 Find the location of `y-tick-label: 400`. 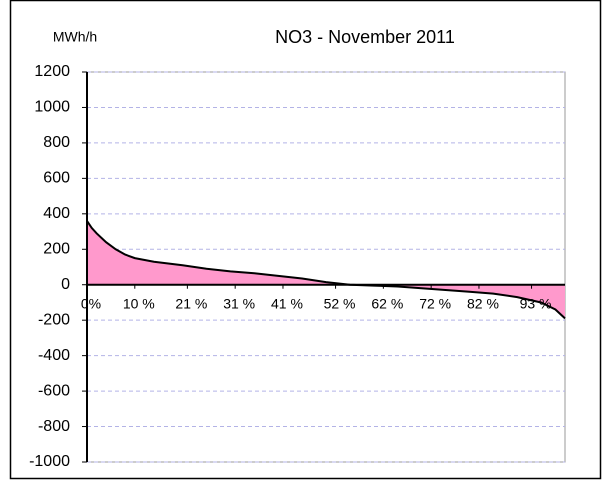

y-tick-label: 400 is located at coordinates (56, 213).